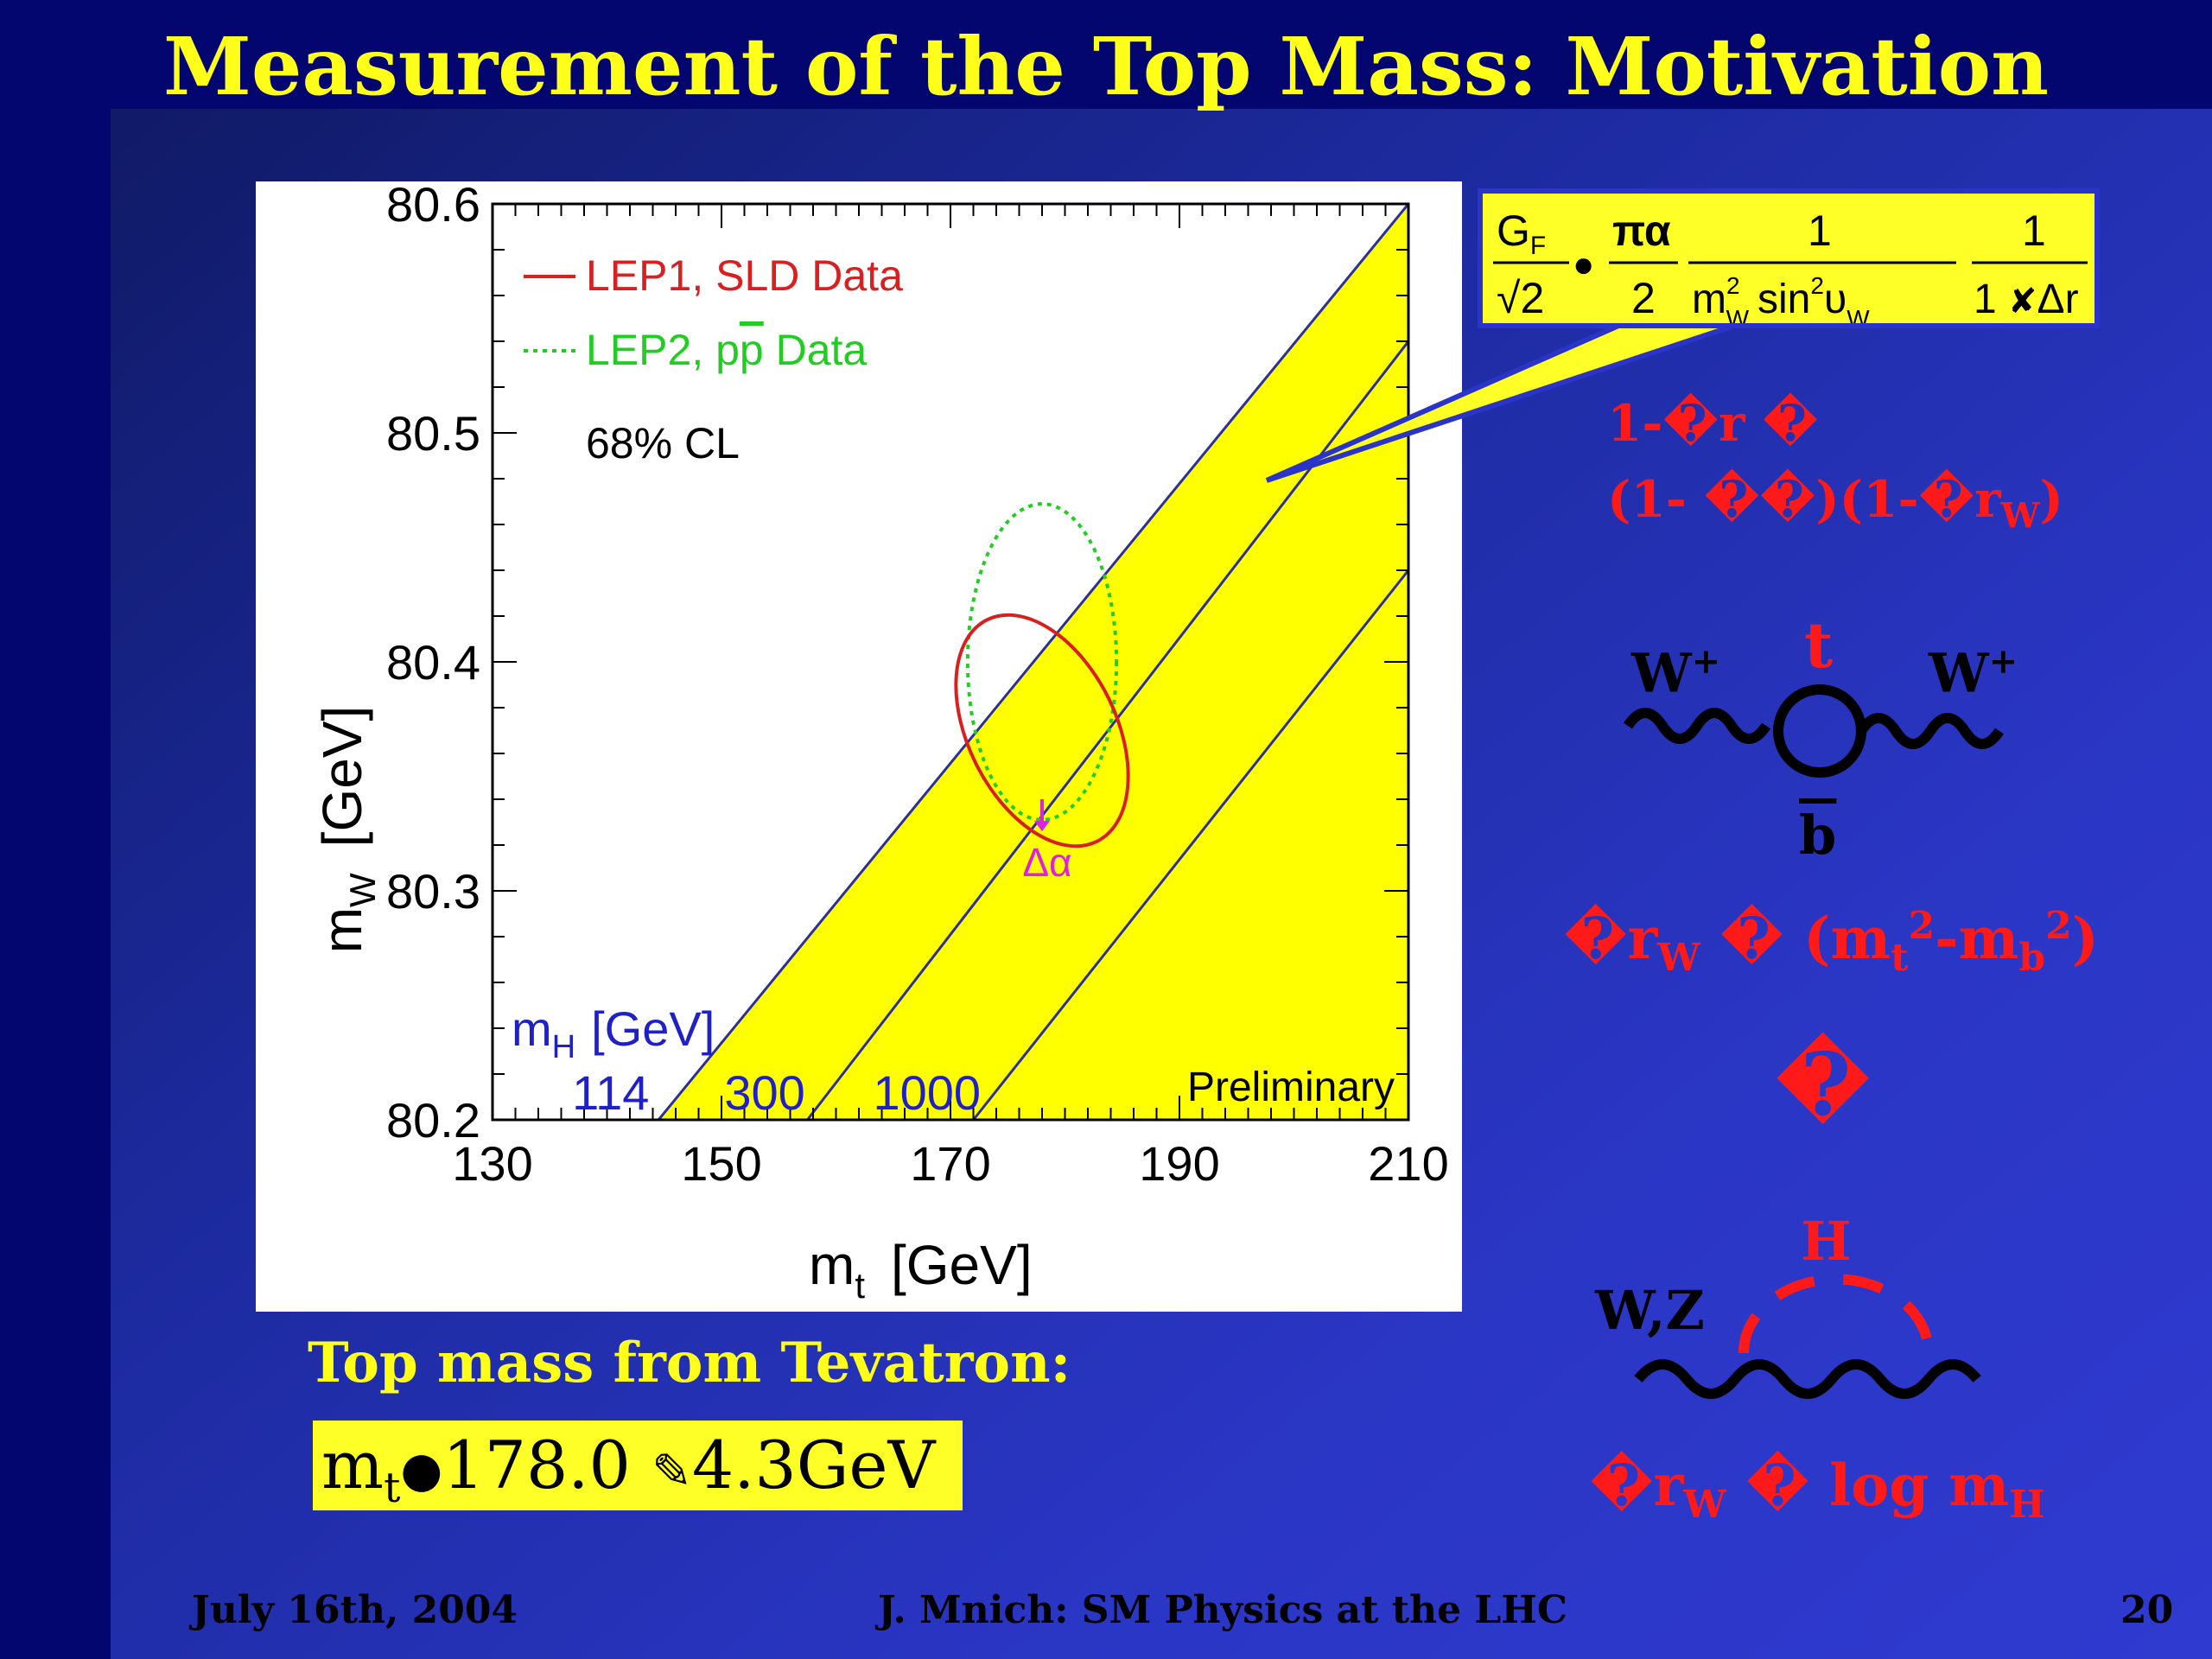 The height and width of the screenshot is (1659, 2212). Describe the element at coordinates (638, 1466) in the screenshot. I see `top-mass-value-box: mt●178.0 ✎4.3GeV` at that location.